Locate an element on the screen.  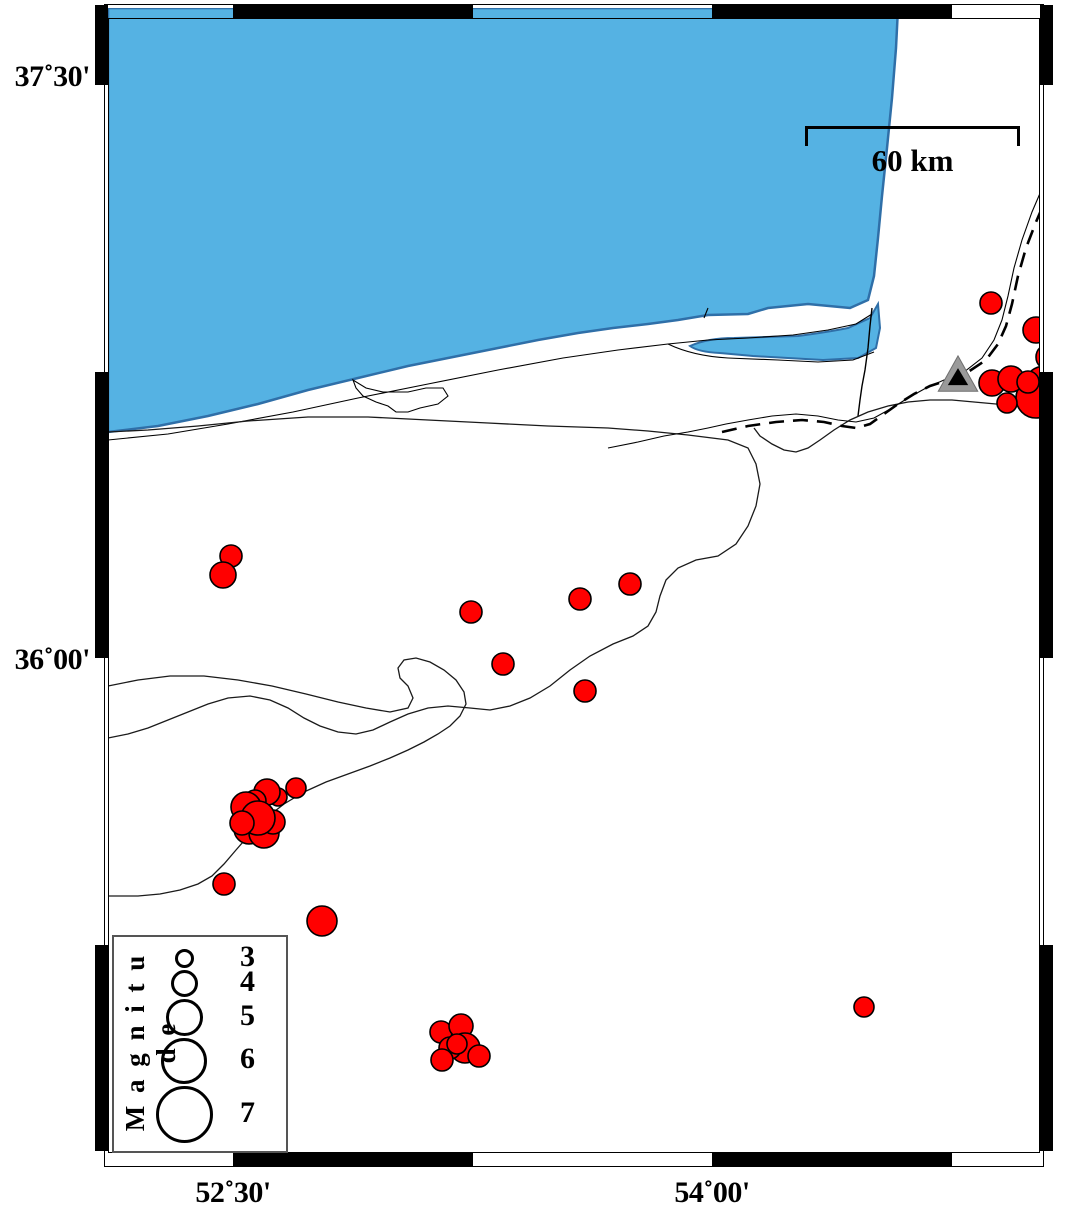
latitude-label-36-00: 36˚00' is located at coordinates (52, 659).